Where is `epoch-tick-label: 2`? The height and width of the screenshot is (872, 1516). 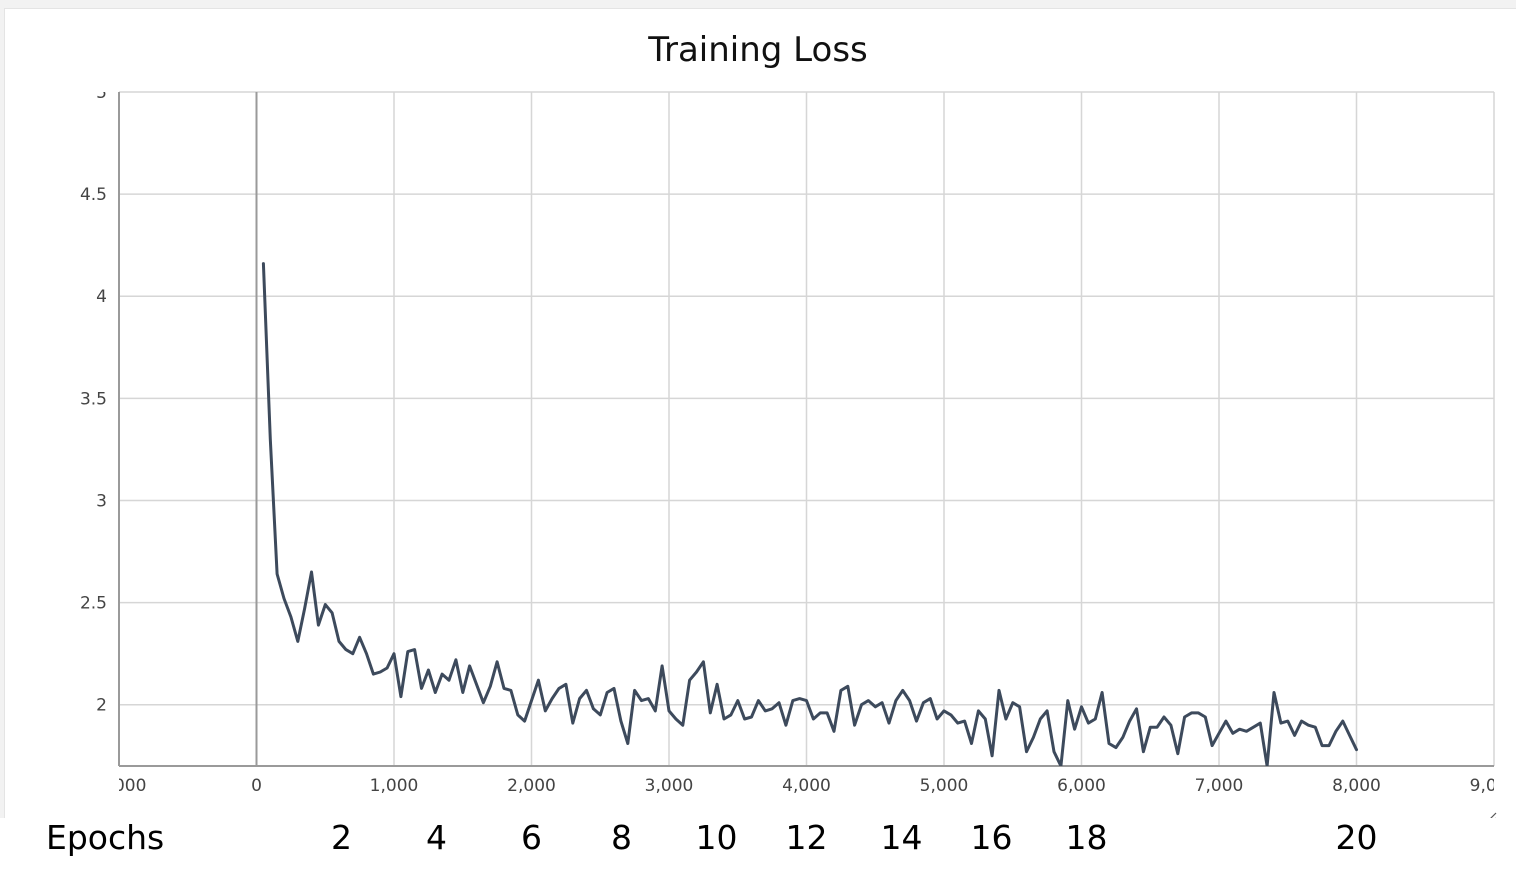 epoch-tick-label: 2 is located at coordinates (341, 837).